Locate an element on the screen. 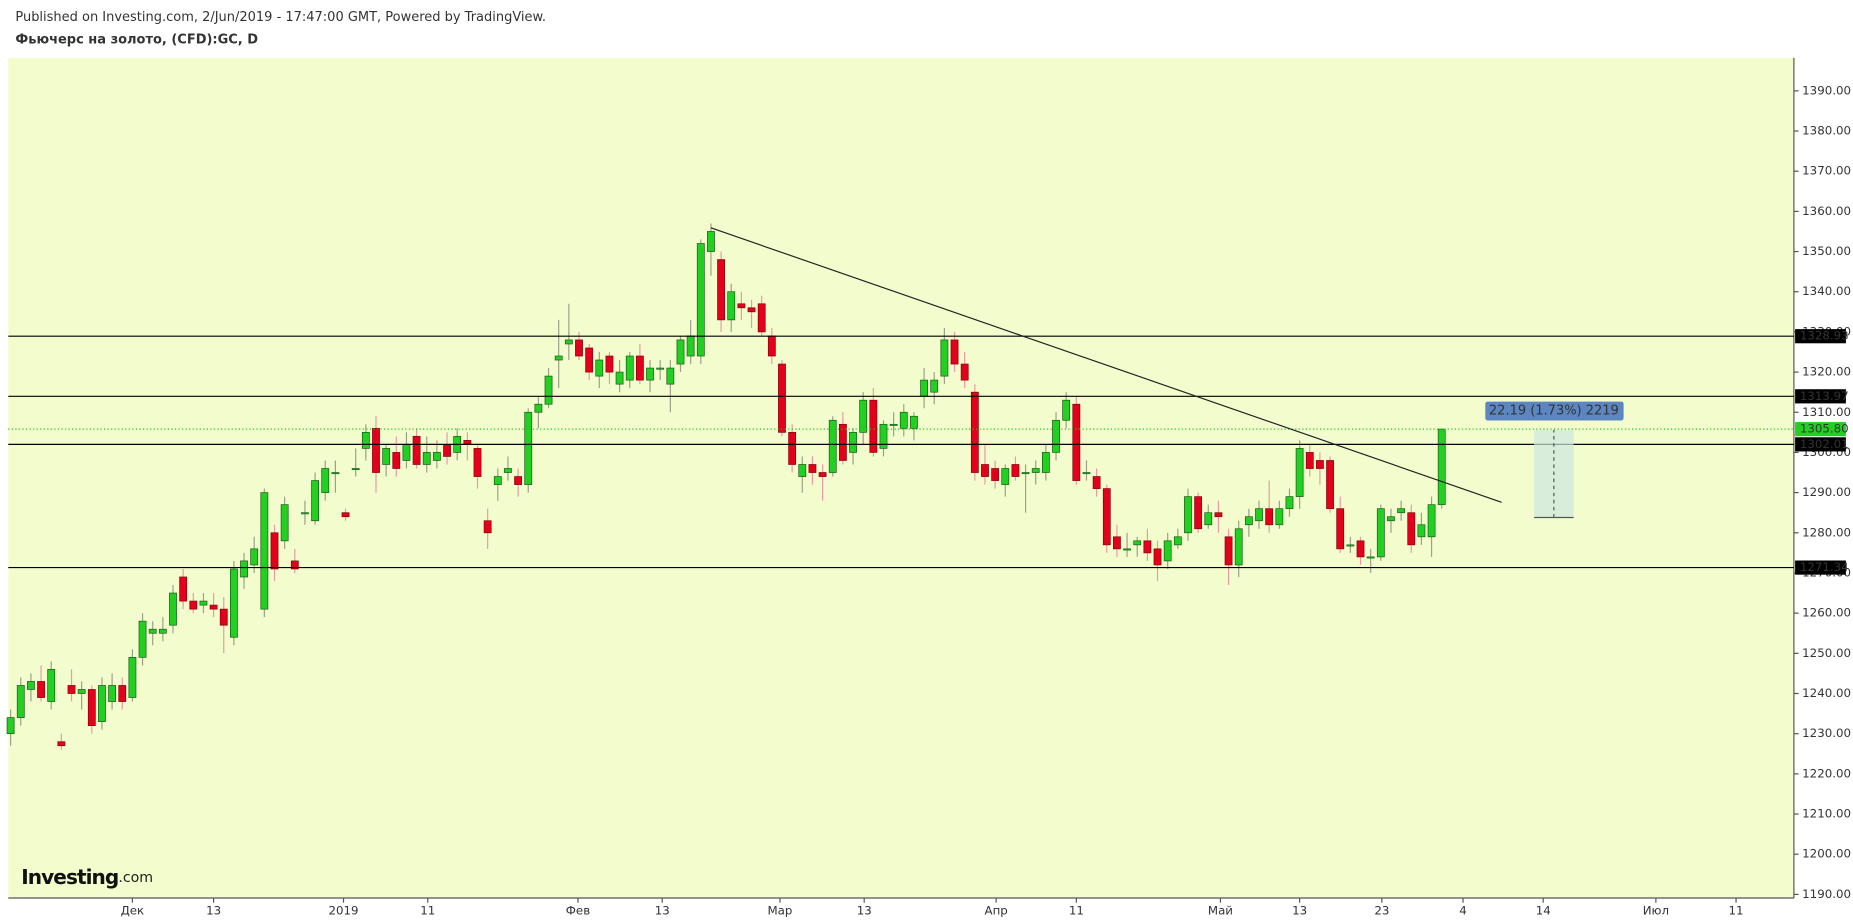 The image size is (1853, 924). measure-label-bg is located at coordinates (1554, 411).